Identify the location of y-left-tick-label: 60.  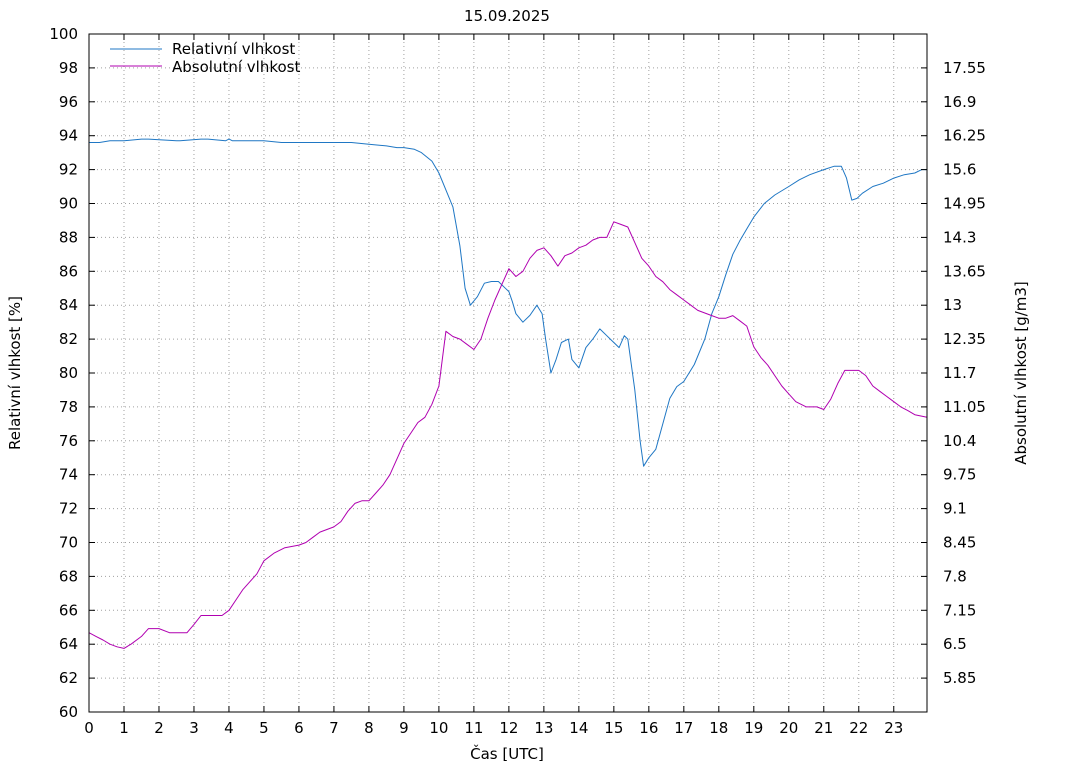
(68, 712).